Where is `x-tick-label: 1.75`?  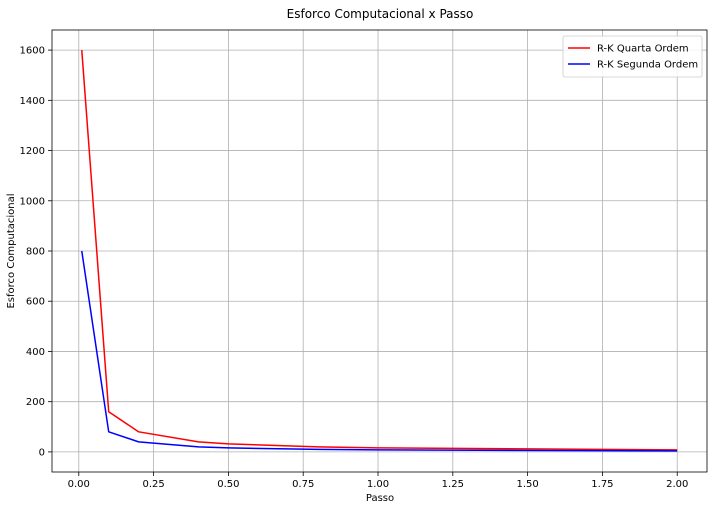
x-tick-label: 1.75 is located at coordinates (602, 484).